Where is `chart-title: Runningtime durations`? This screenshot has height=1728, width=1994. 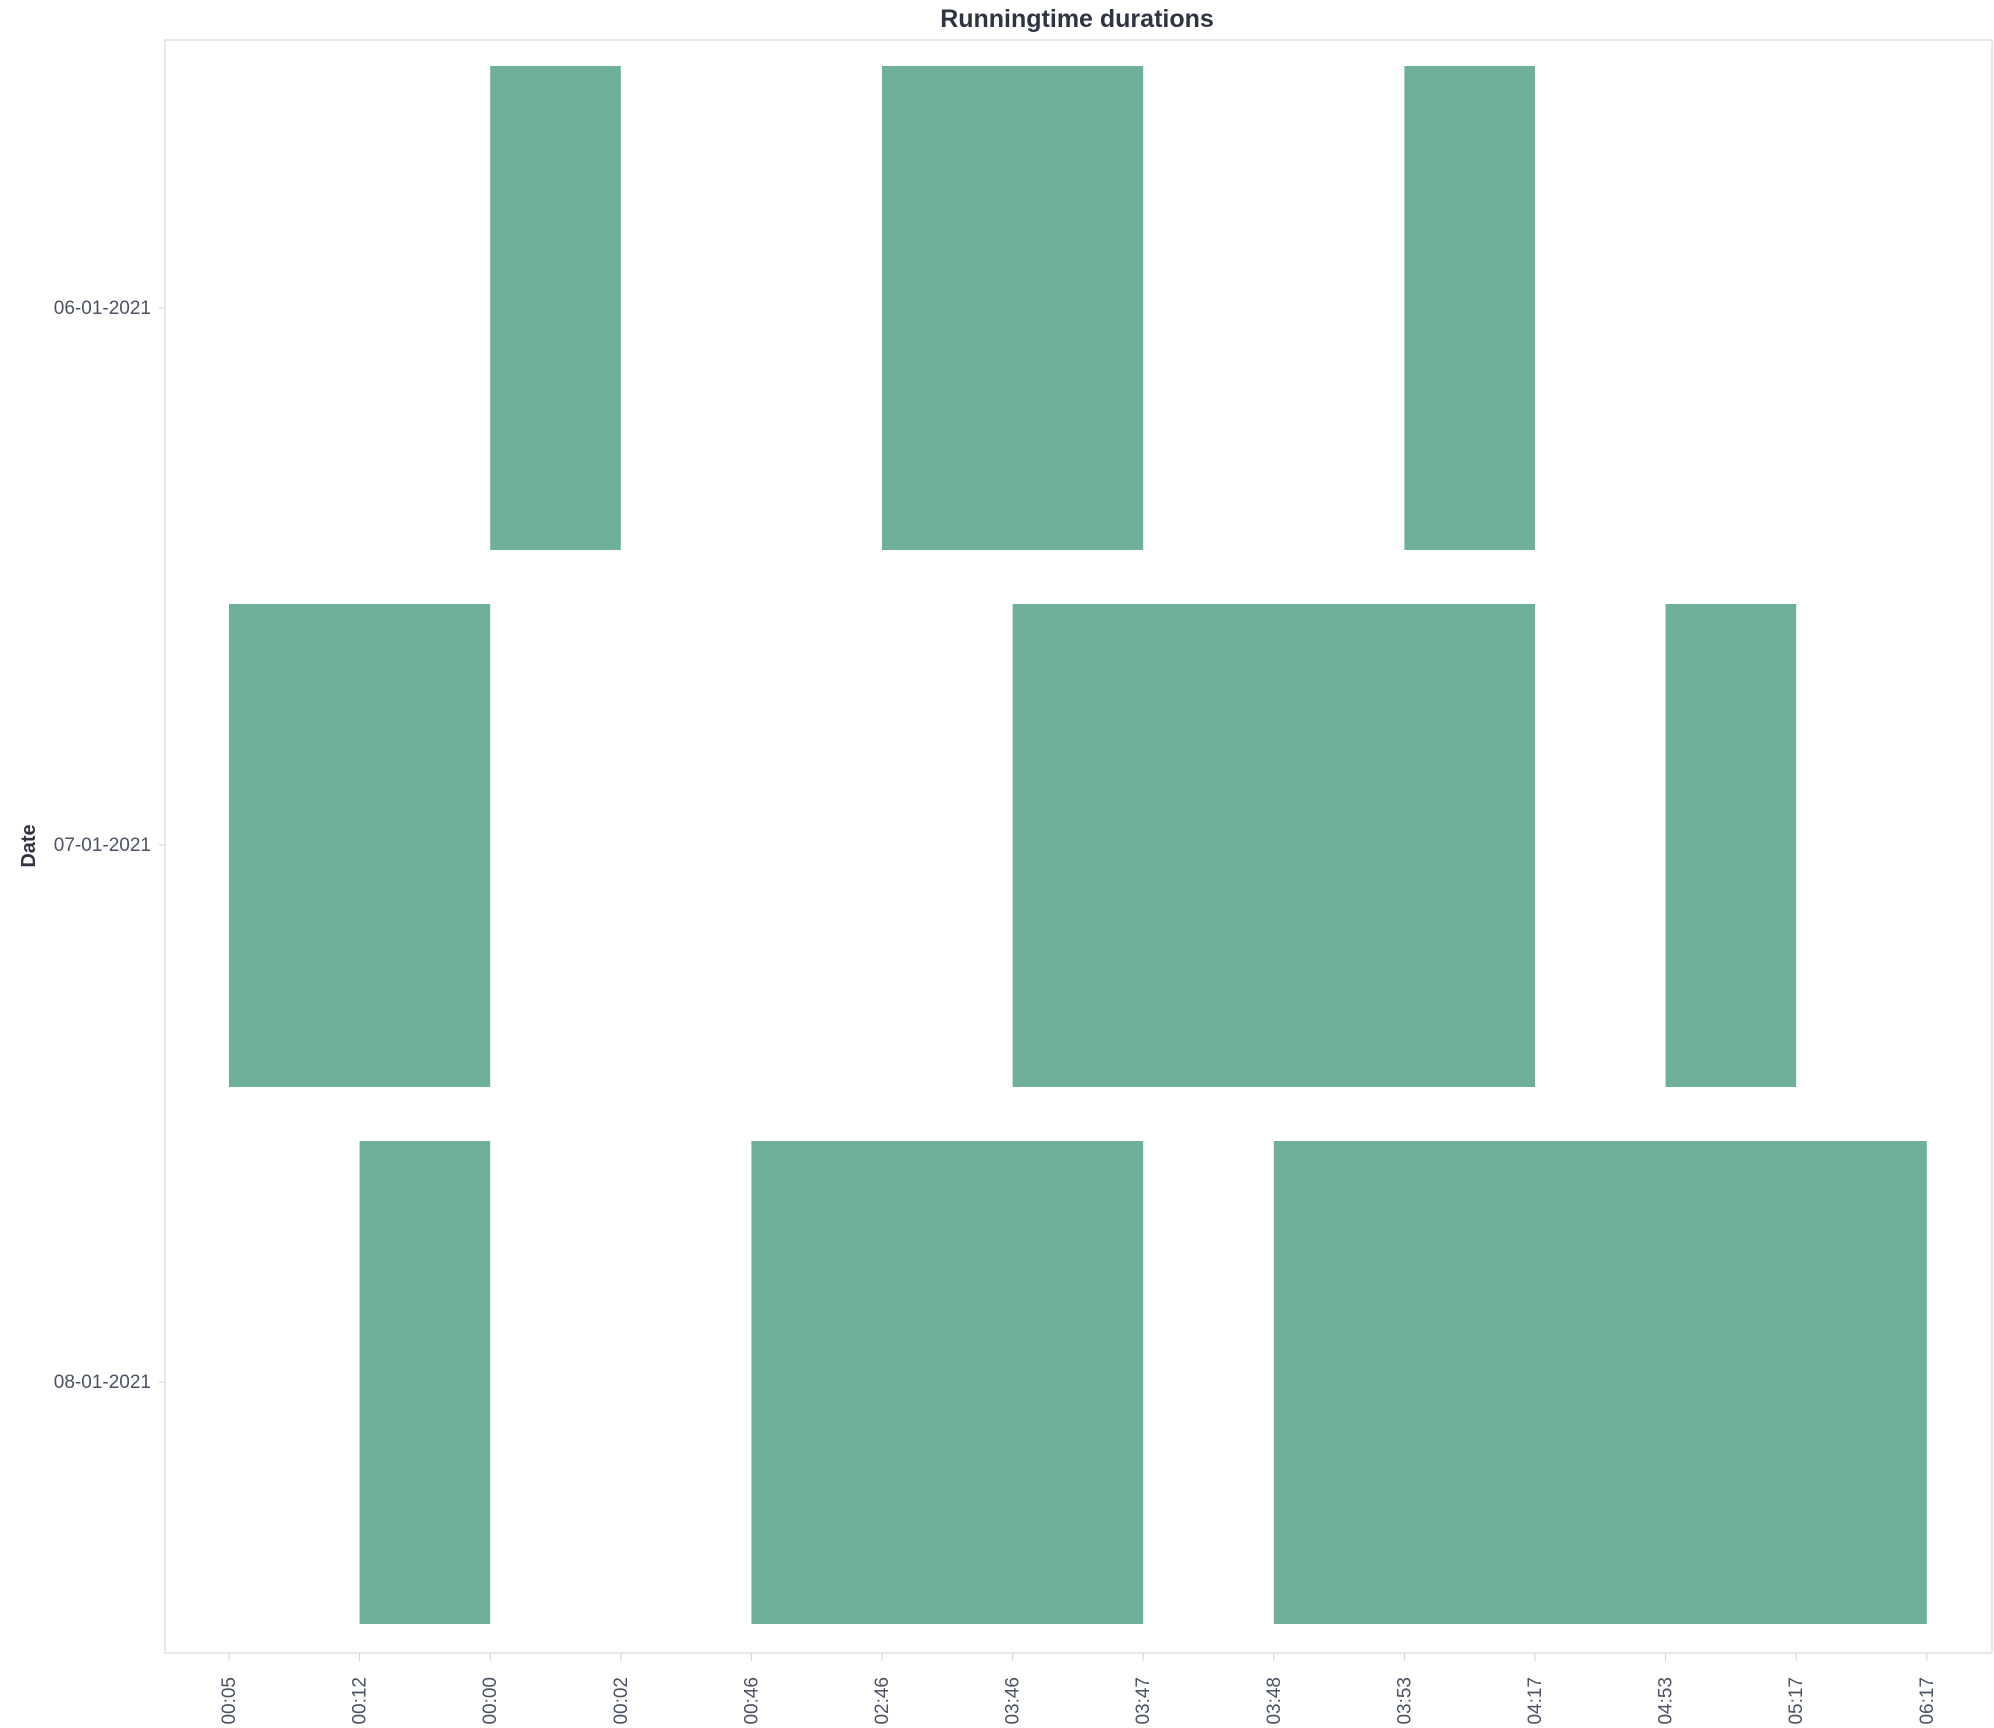 chart-title: Runningtime durations is located at coordinates (1077, 19).